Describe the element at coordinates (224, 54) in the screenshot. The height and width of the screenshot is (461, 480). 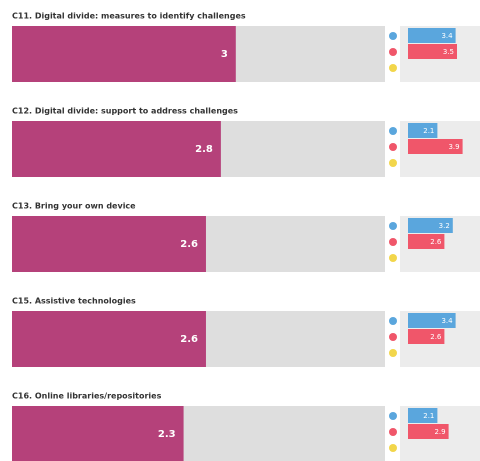
I see `bar-value: 3` at that location.